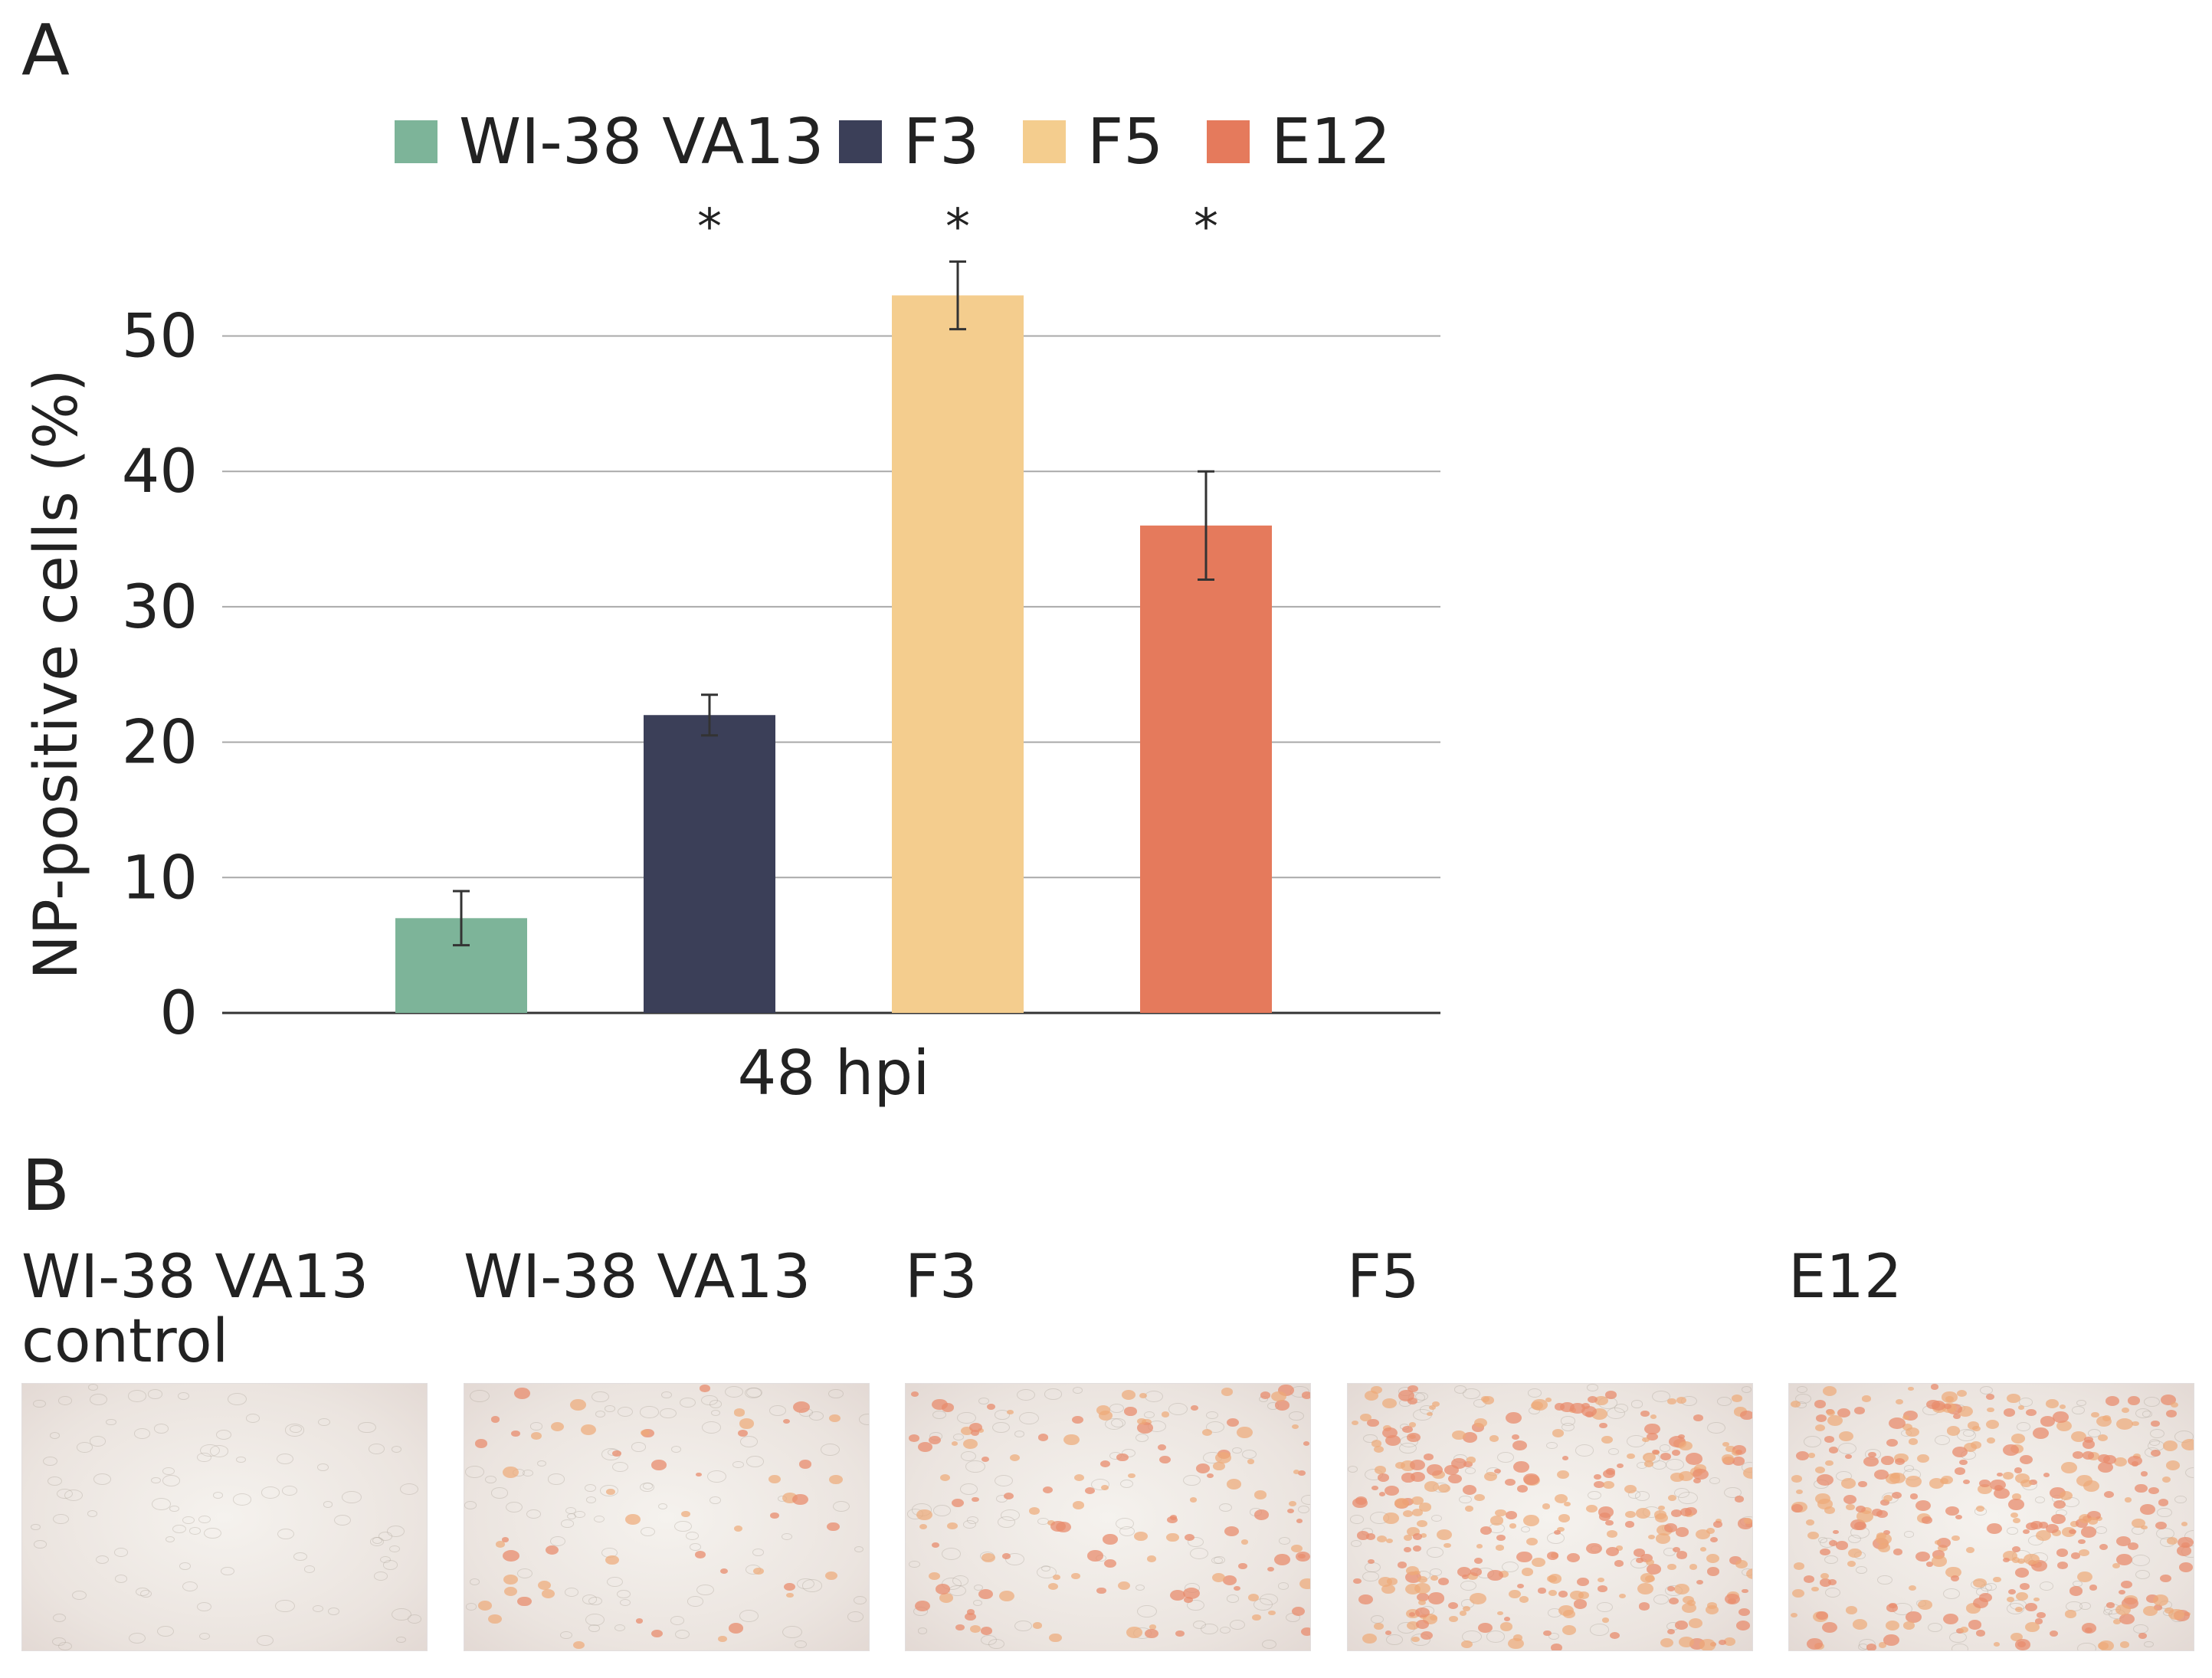  I want to click on legend-swatch, so click(416, 141).